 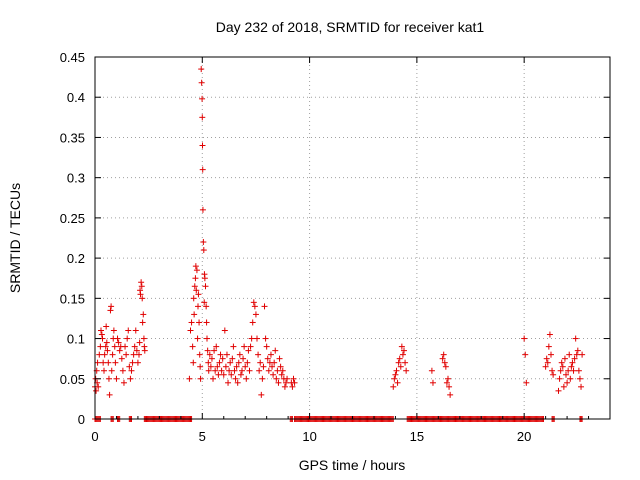 What do you see at coordinates (72, 57) in the screenshot?
I see `y-tick-label: 0.45` at bounding box center [72, 57].